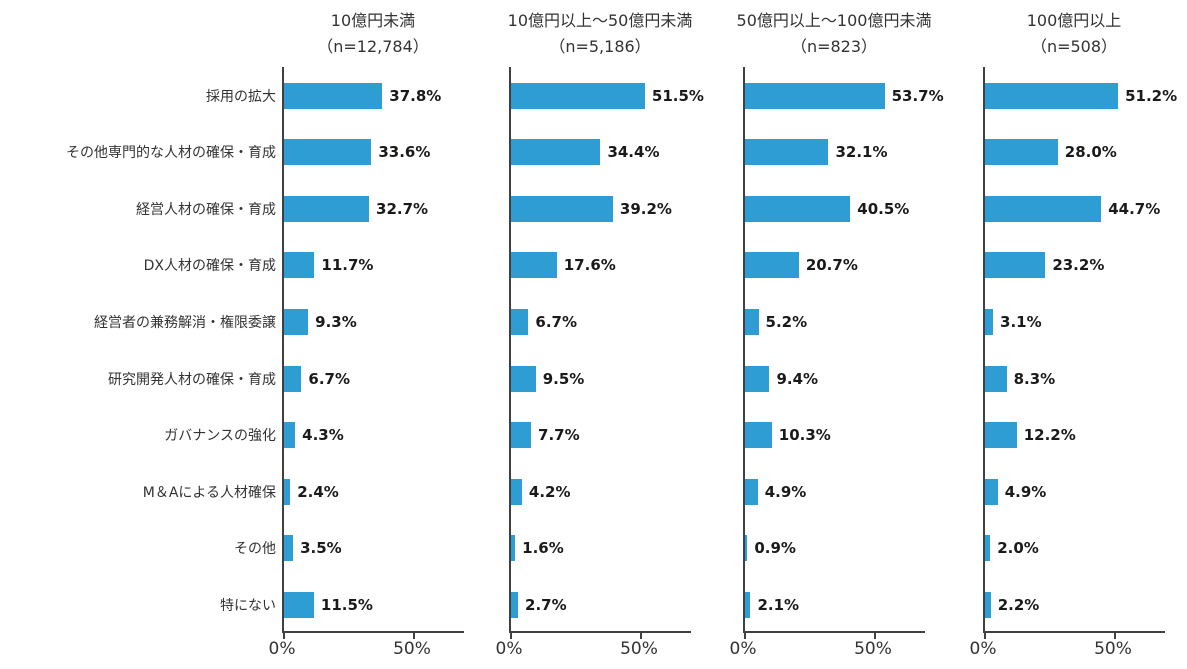 This screenshot has width=1187, height=669. I want to click on bar-row: 51.5%, so click(607, 95).